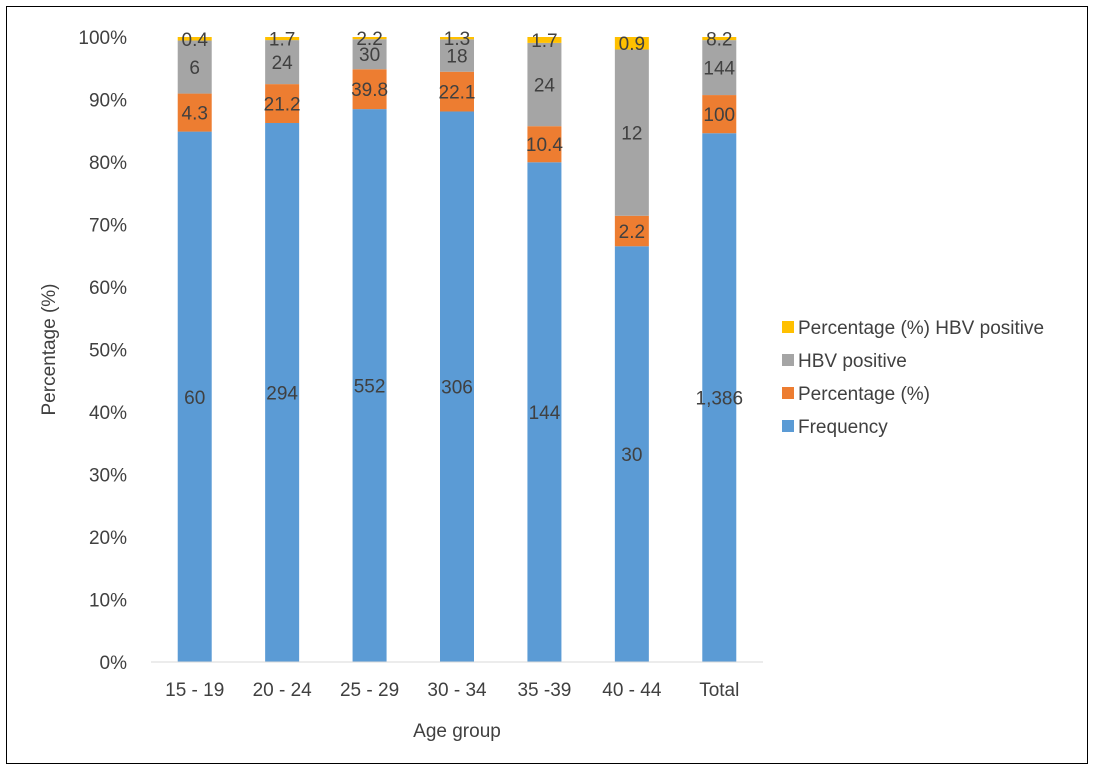 Image resolution: width=1094 pixels, height=770 pixels. I want to click on y-tick-label: 40%, so click(108, 413).